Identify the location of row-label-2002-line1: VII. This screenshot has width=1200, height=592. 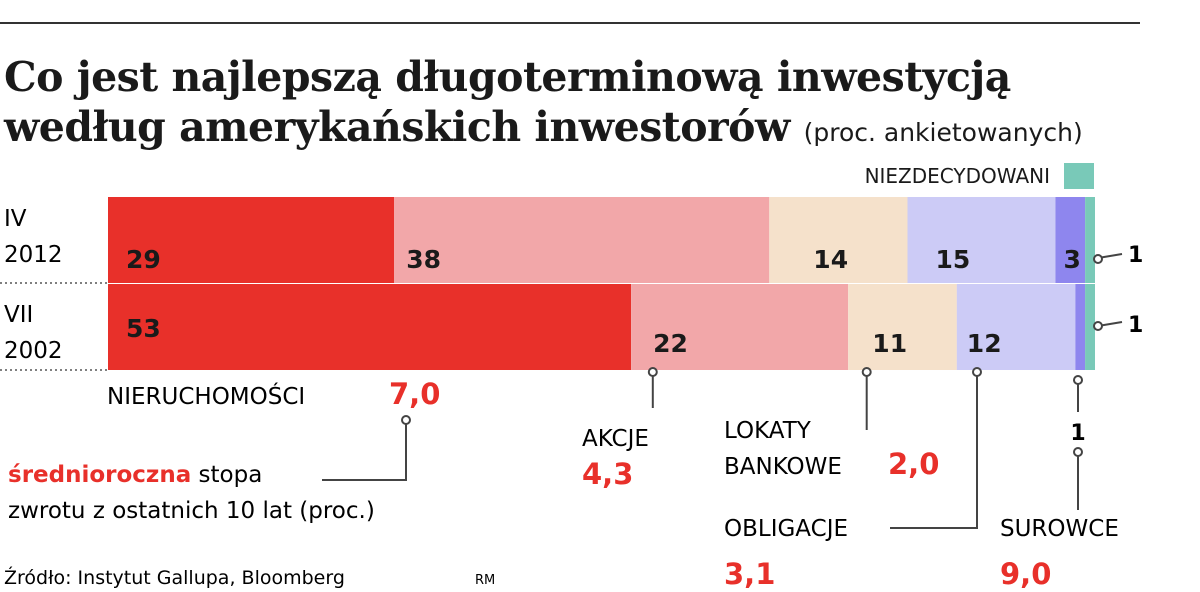
(18, 315).